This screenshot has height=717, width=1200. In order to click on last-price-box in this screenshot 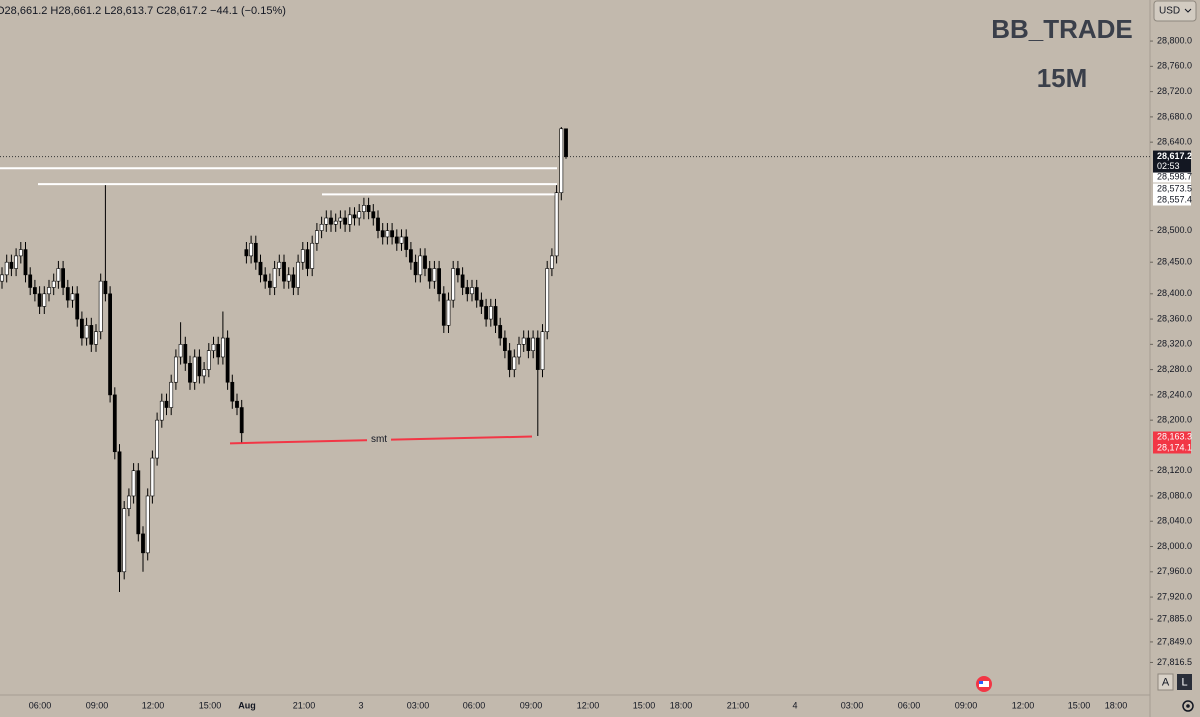, I will do `click(1172, 161)`.